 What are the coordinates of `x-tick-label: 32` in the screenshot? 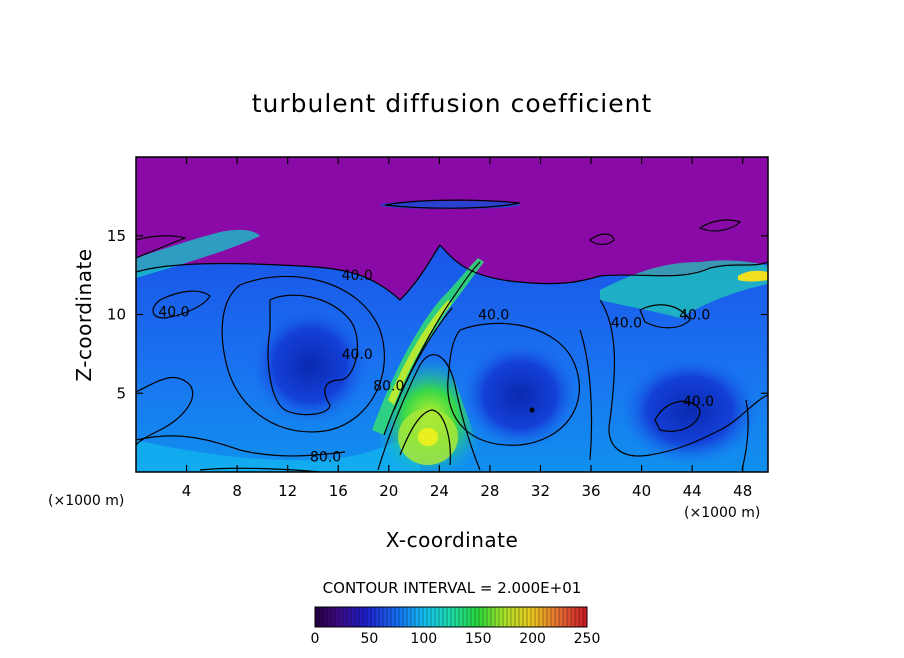 It's located at (540, 491).